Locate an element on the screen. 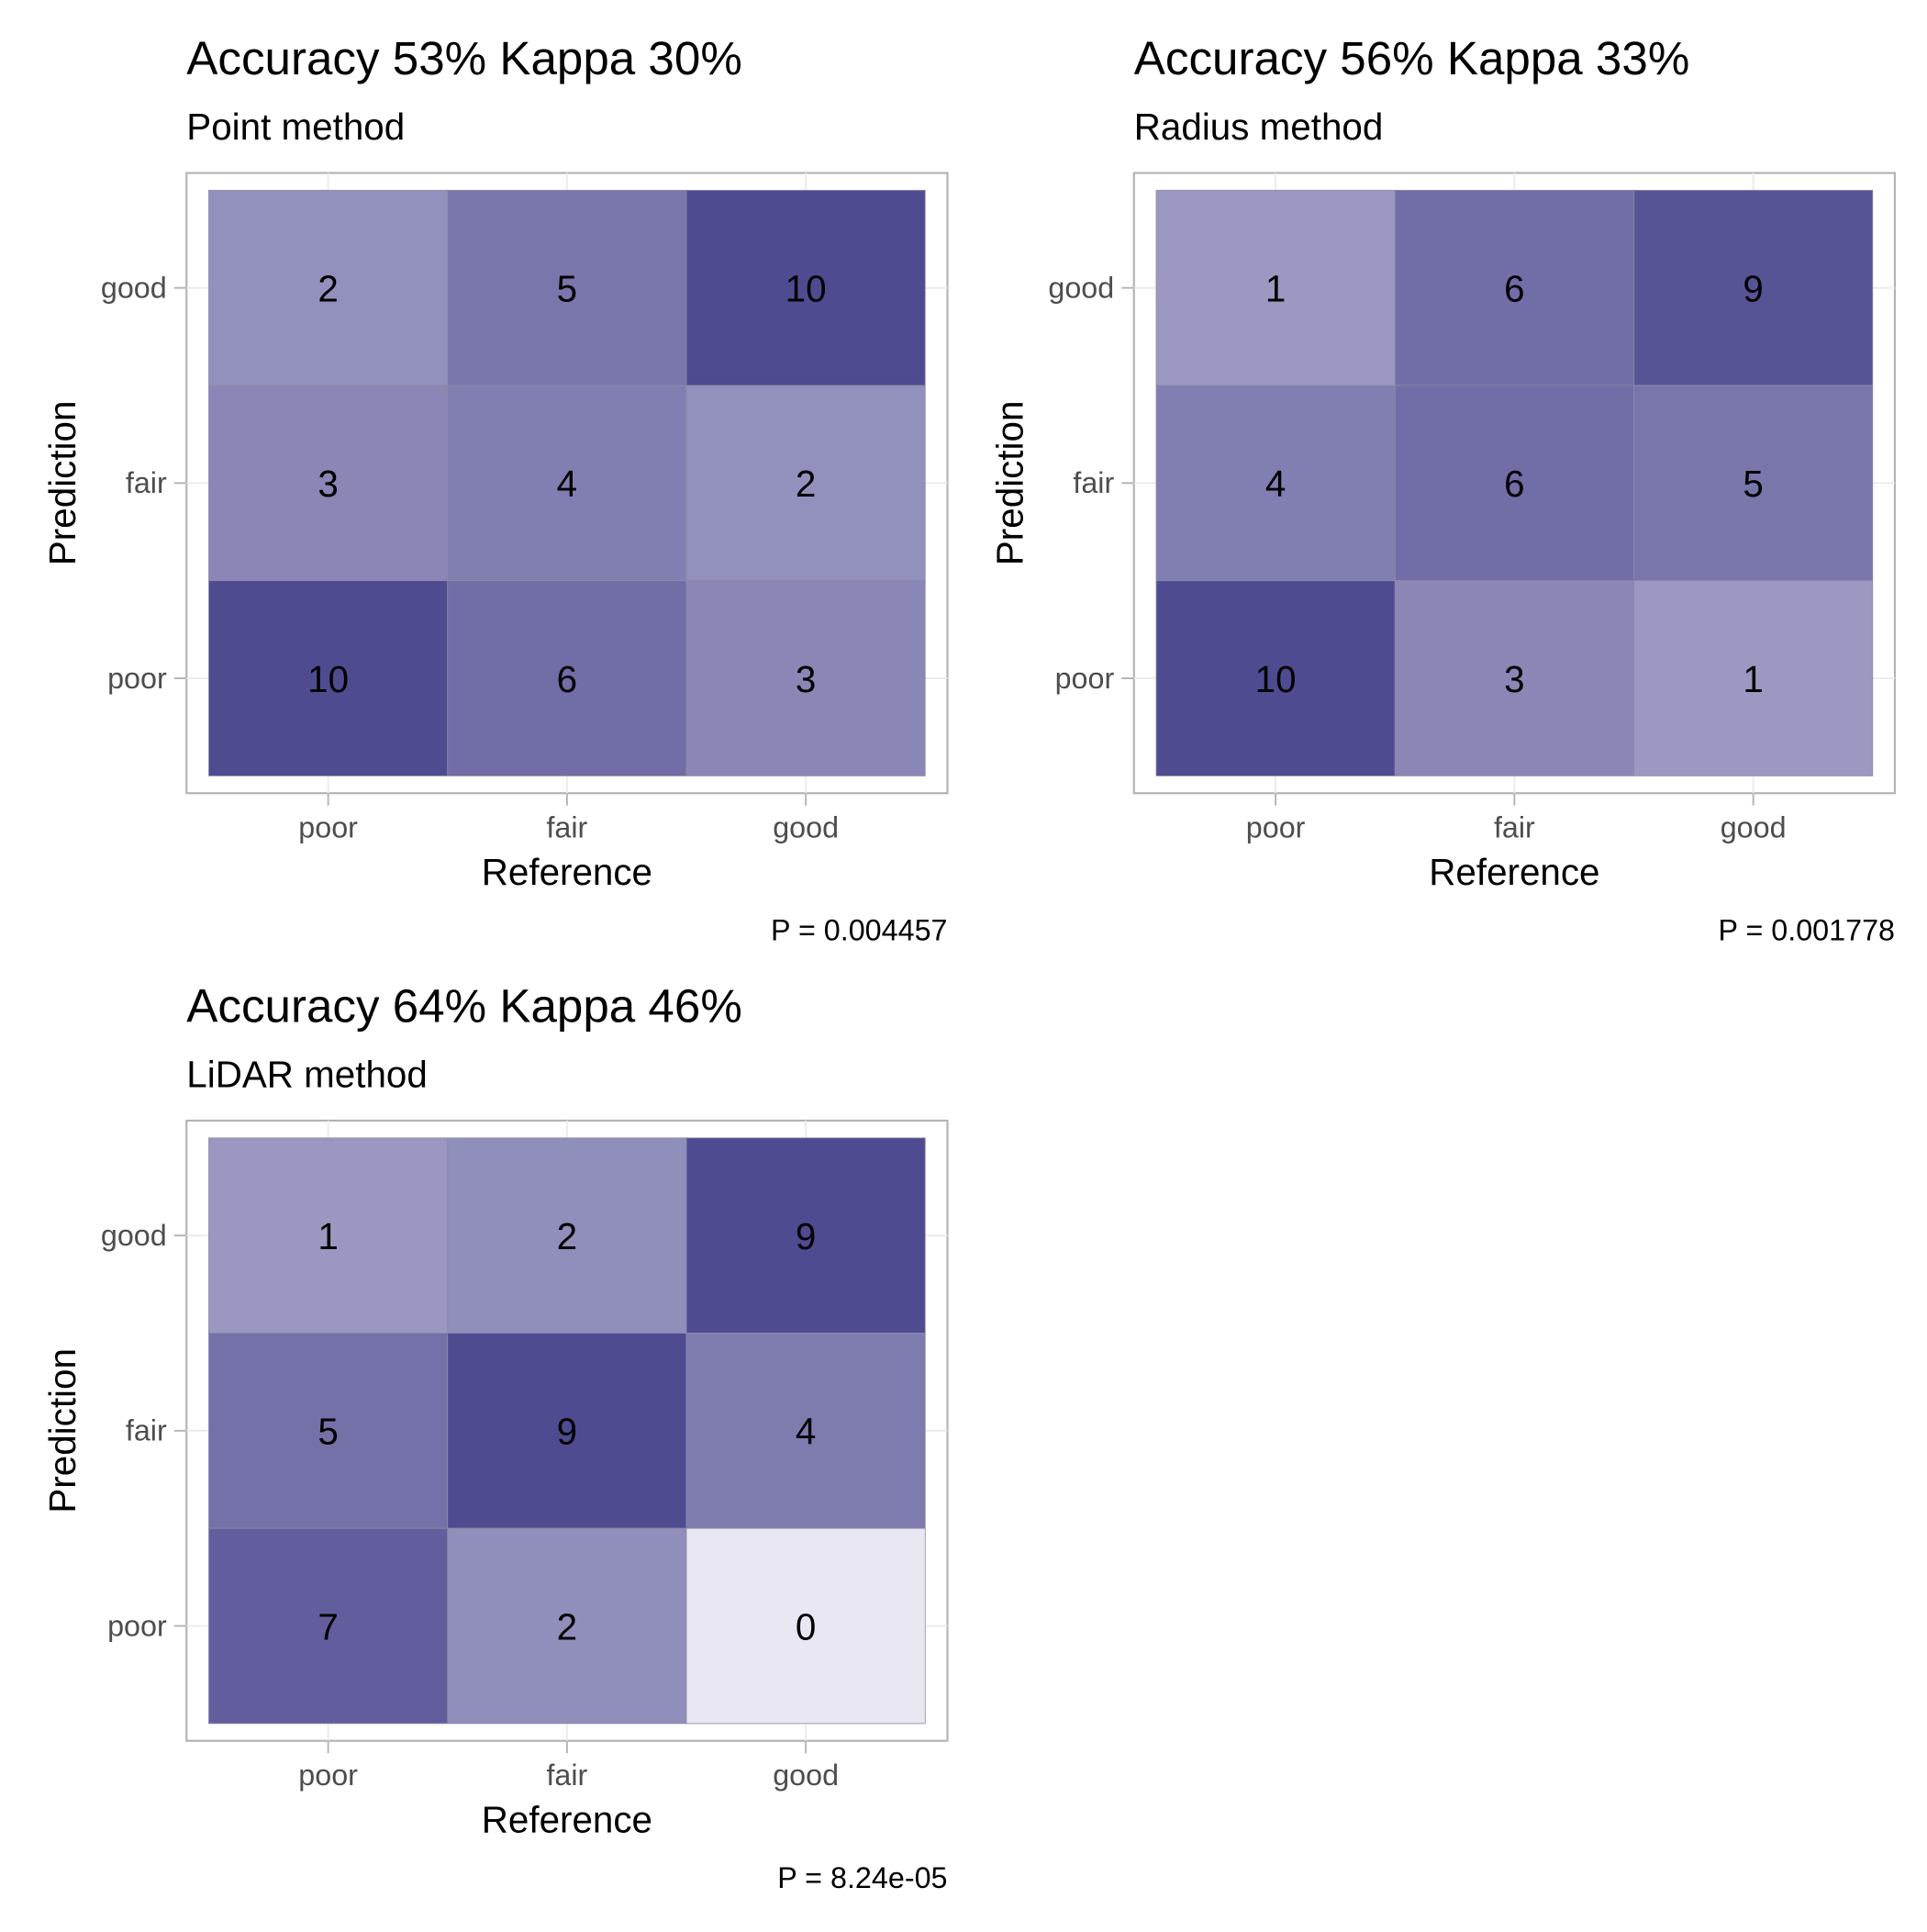  chart-subtitle: LiDAR method is located at coordinates (307, 1075).